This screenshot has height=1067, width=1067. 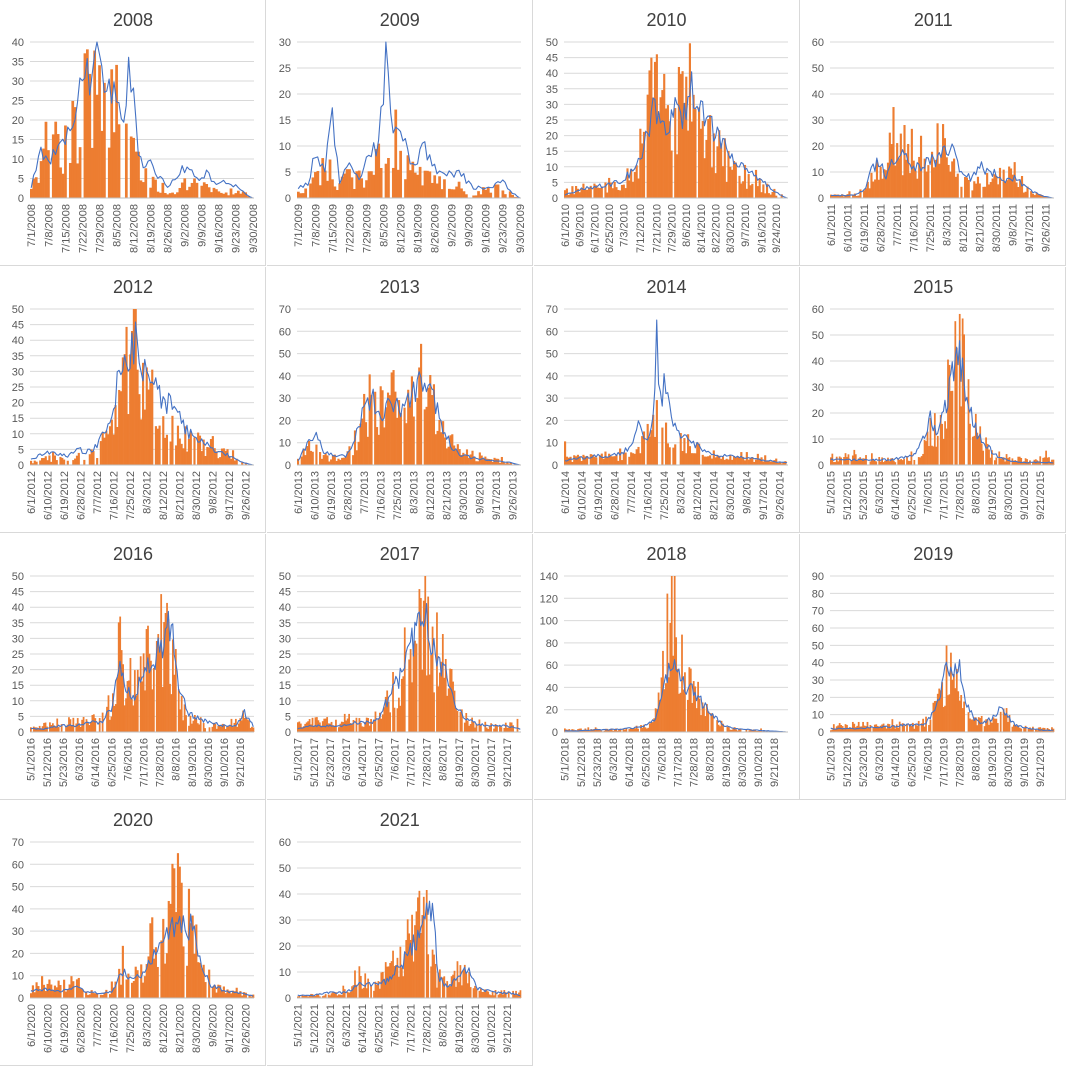 What do you see at coordinates (365, 492) in the screenshot?
I see `x-tick-label: 7/7/2013` at bounding box center [365, 492].